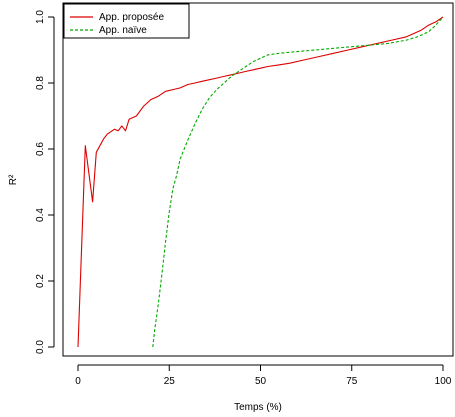  Describe the element at coordinates (131, 17) in the screenshot. I see `legend-label-proposee: App. proposée` at that location.